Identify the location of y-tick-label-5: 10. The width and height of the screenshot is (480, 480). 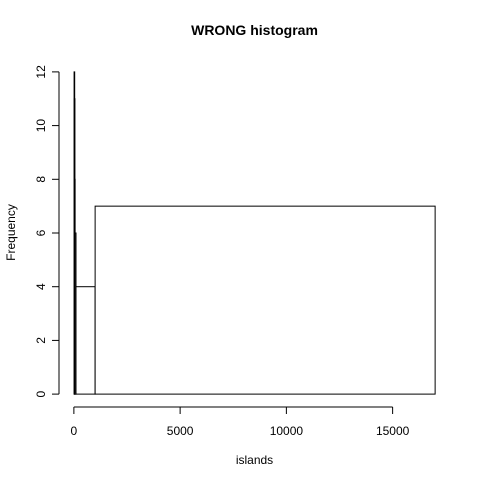
(41, 126).